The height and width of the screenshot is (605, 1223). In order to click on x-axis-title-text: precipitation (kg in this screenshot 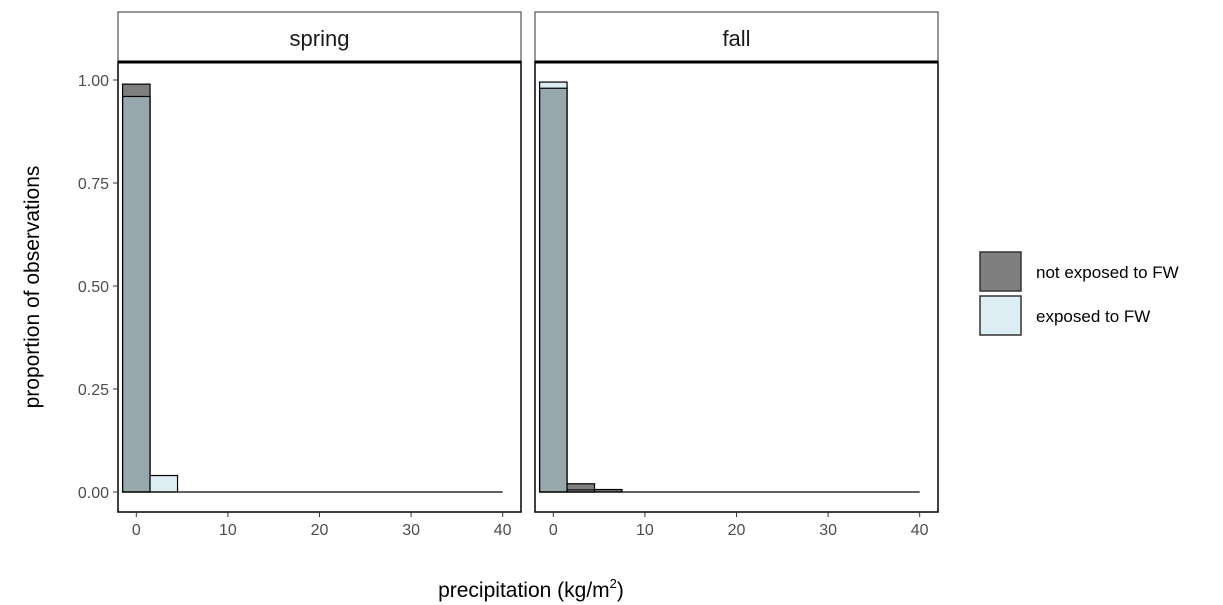, I will do `click(512, 590)`.